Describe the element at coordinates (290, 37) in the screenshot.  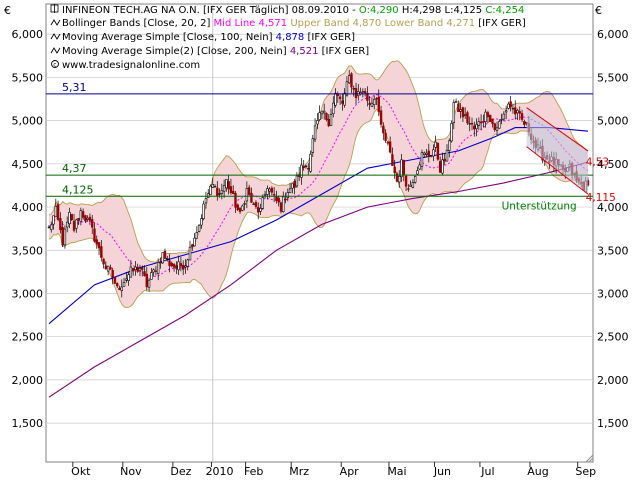
I see `legend-ma100-value: 4,878` at that location.